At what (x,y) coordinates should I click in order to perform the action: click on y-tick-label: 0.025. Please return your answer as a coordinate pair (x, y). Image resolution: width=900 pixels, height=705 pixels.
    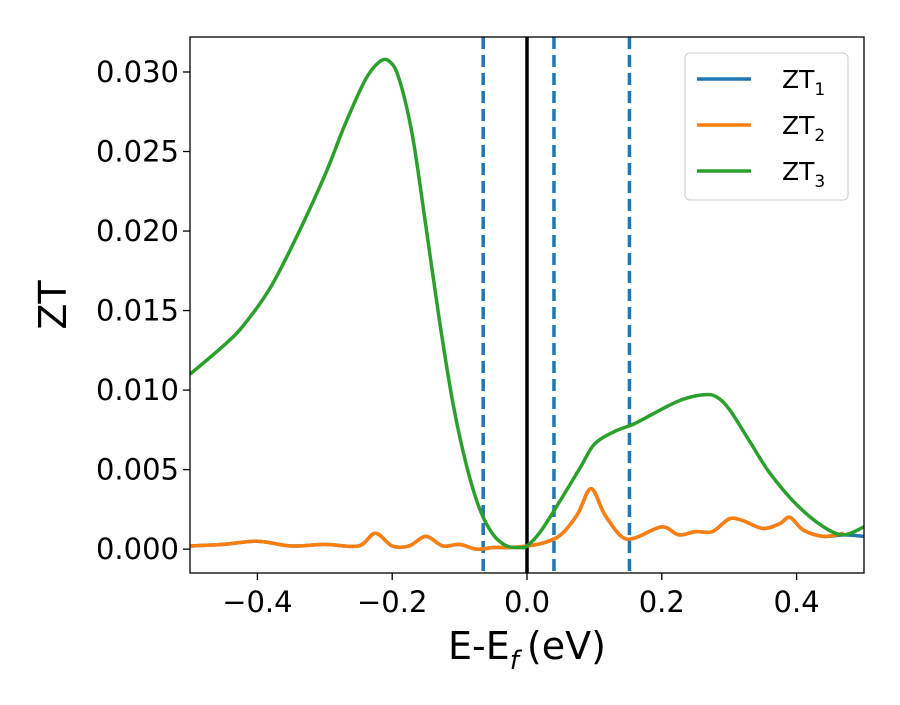
    Looking at the image, I should click on (137, 152).